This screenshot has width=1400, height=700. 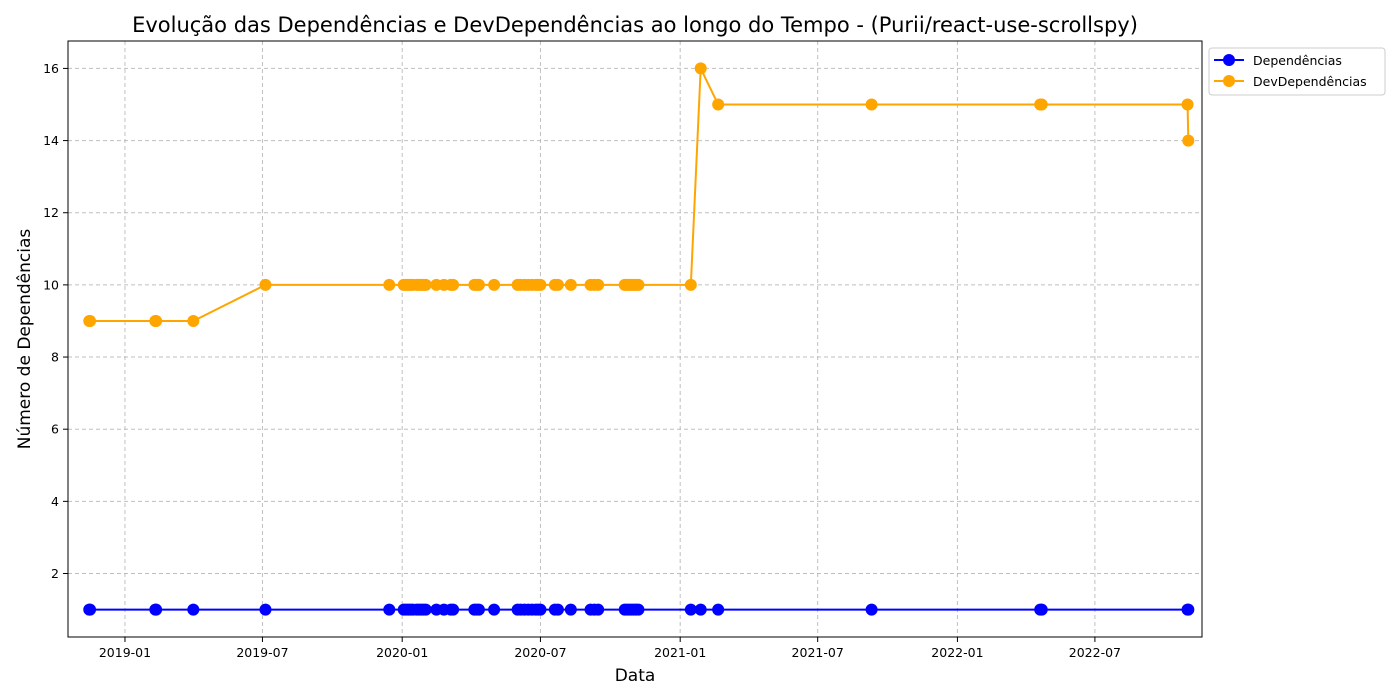 I want to click on legend: Dependências DevDependências, so click(x=1297, y=71).